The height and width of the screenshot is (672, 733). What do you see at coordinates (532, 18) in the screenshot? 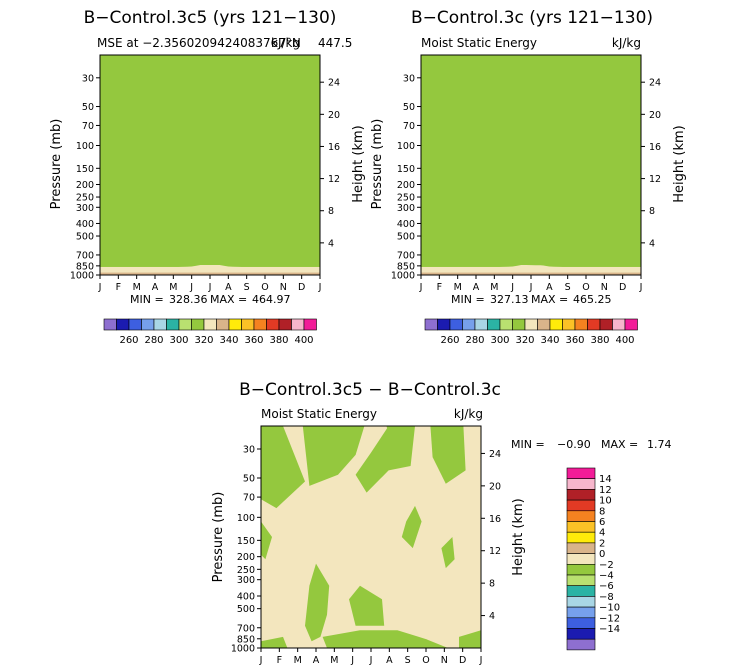
I see `panel2-title: B−Control.3c (yrs 121−130)` at bounding box center [532, 18].